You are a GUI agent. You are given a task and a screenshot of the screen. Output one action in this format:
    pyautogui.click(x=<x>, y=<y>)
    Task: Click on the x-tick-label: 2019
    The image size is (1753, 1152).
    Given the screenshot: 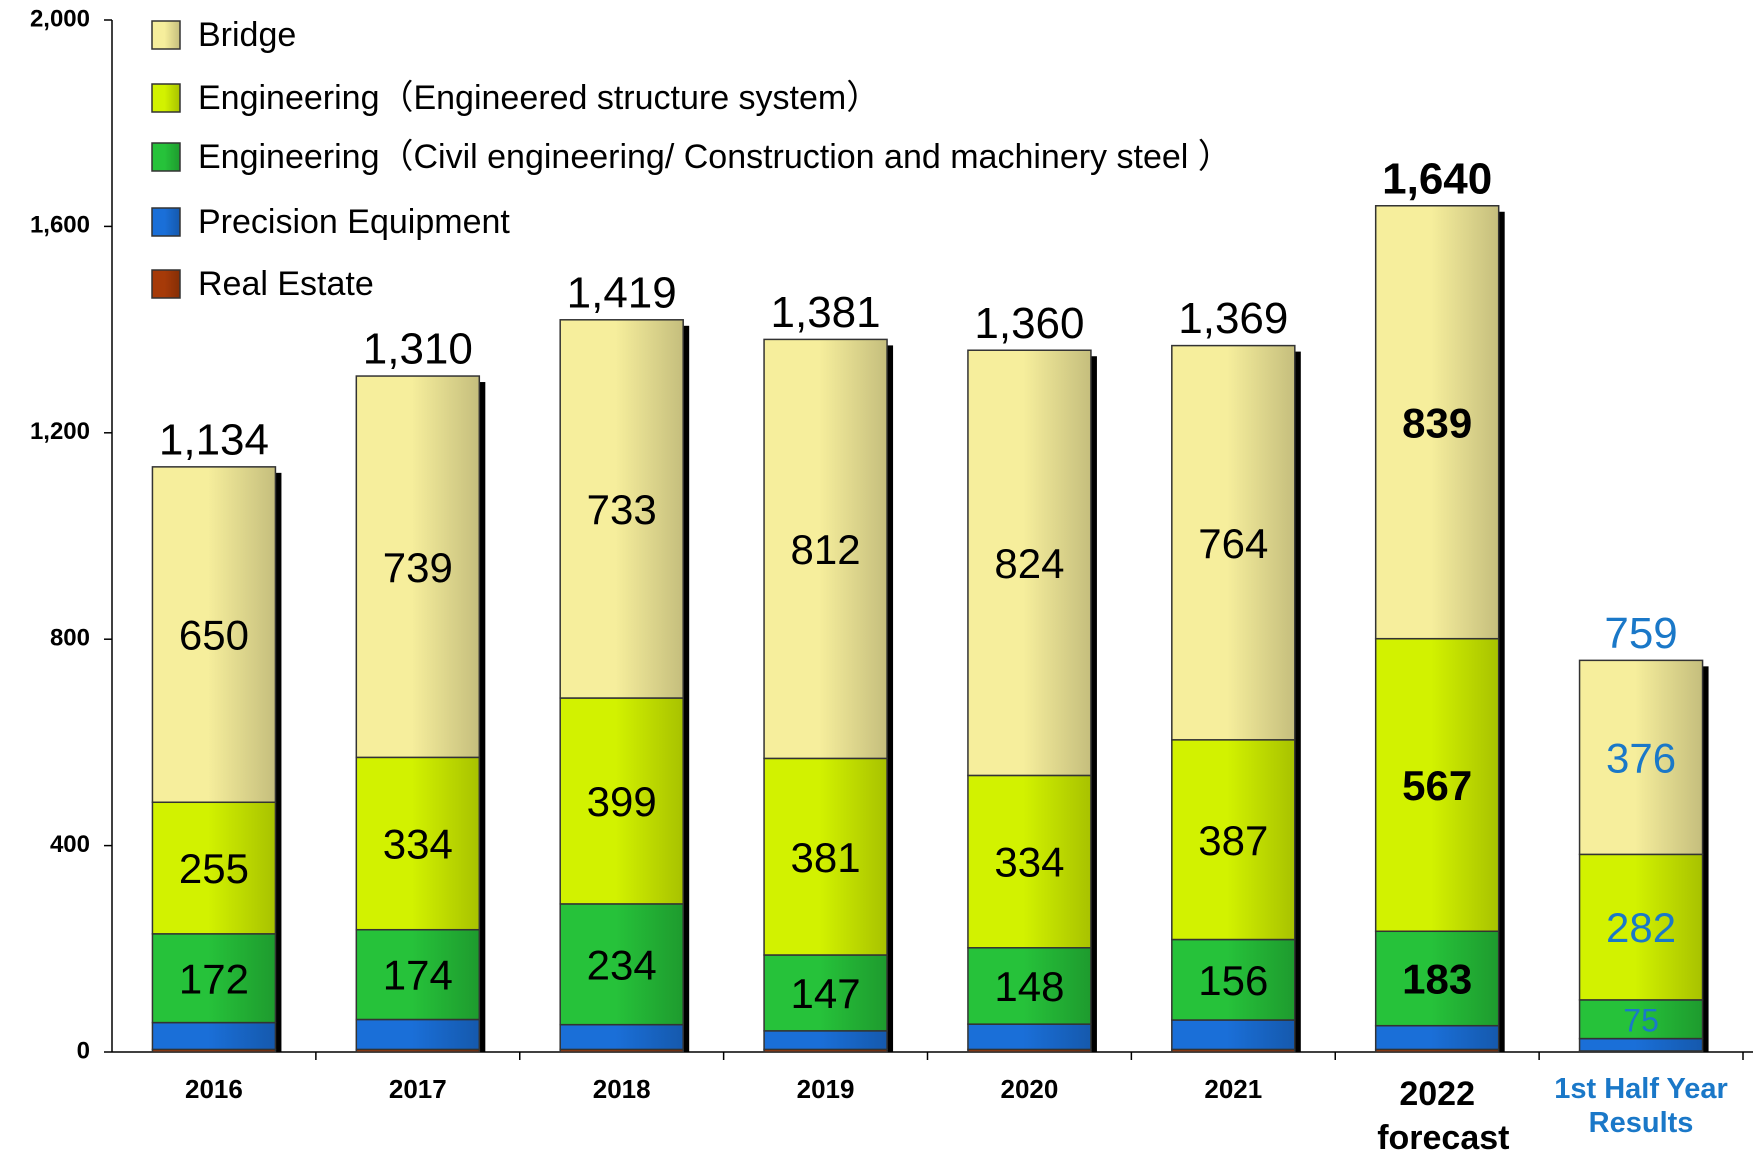 What is the action you would take?
    pyautogui.click(x=825, y=1089)
    